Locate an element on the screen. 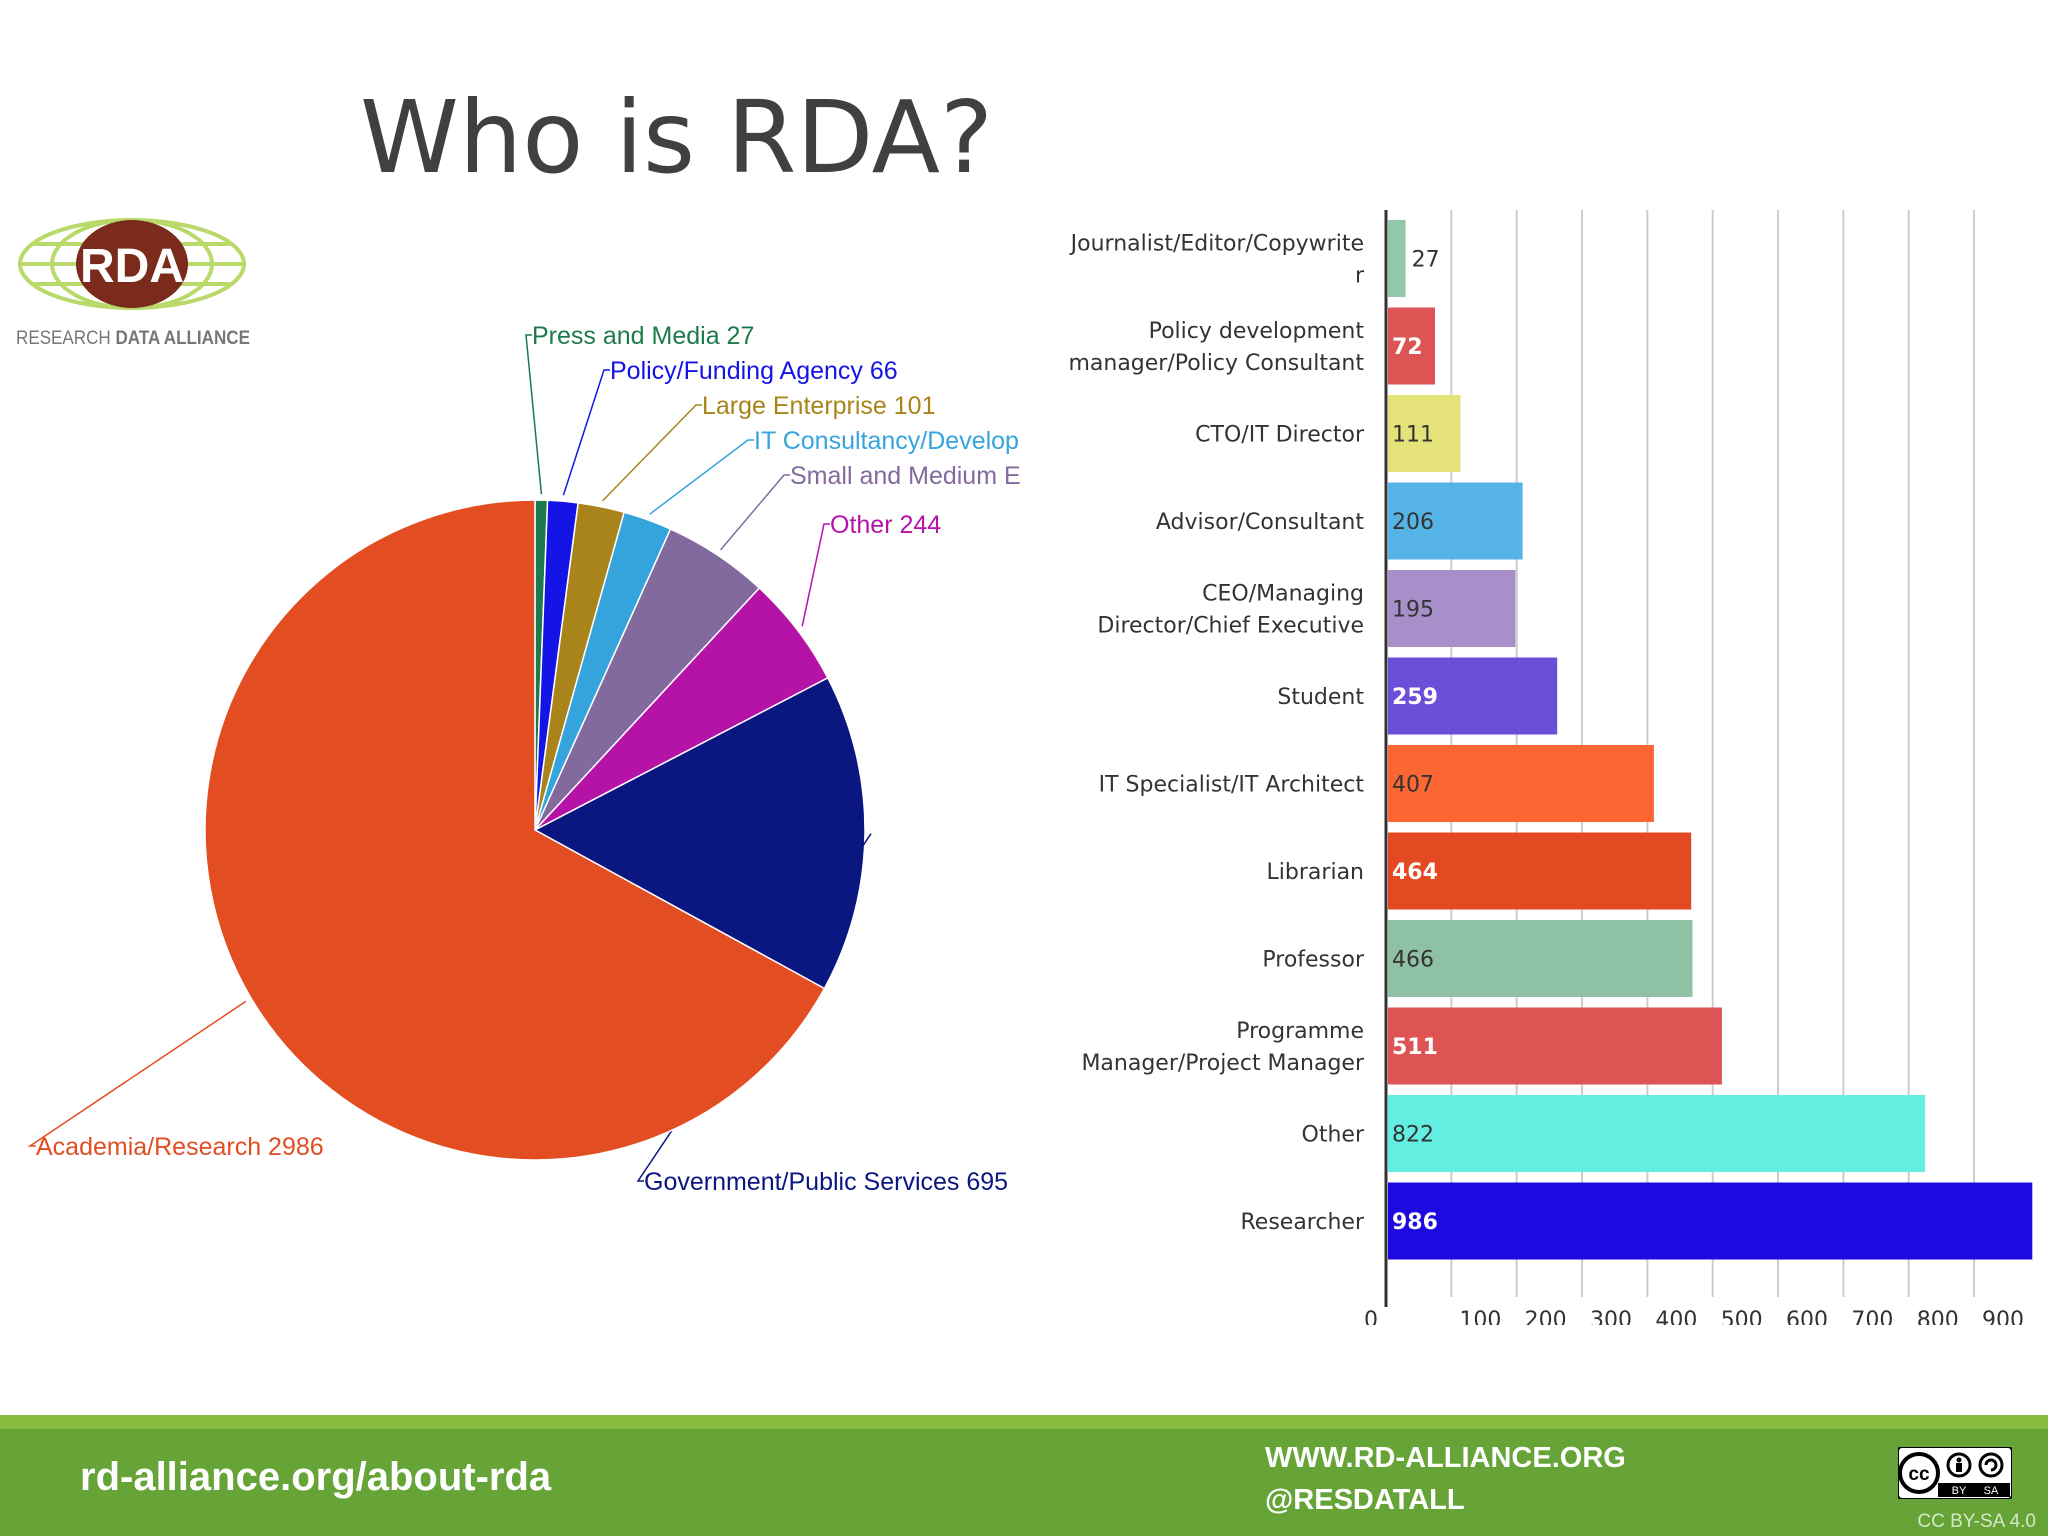  license-text: CC BY-SA 4.0 is located at coordinates (1976, 1521).